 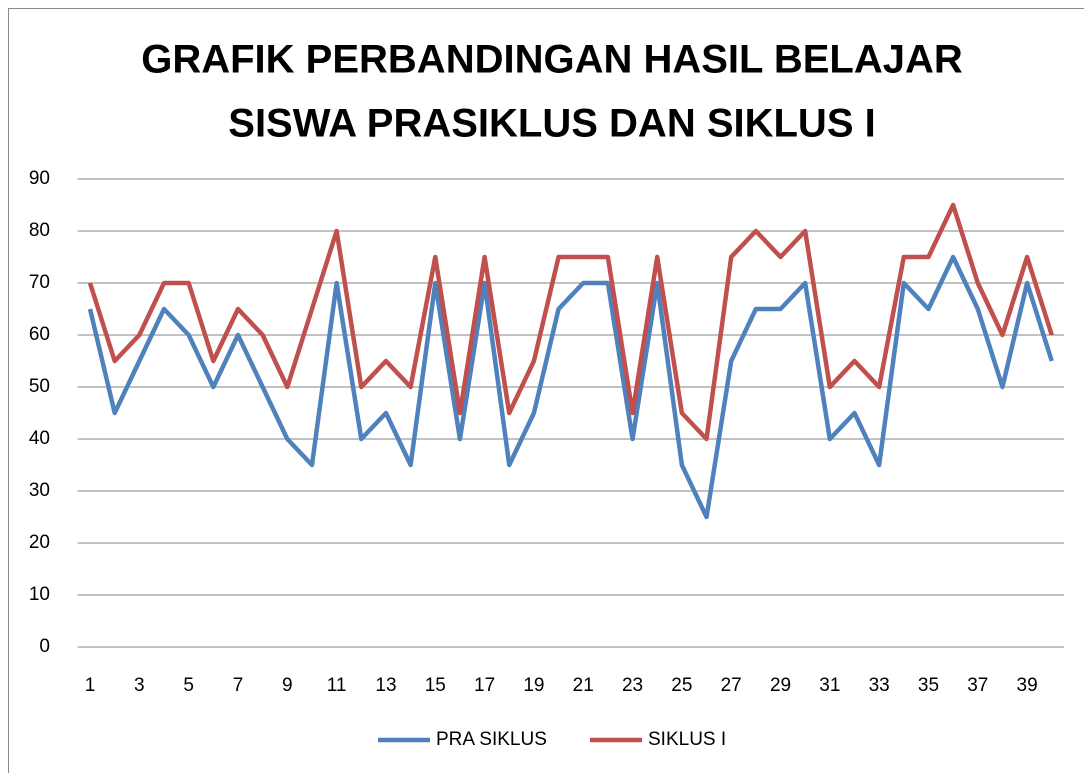 What do you see at coordinates (90, 685) in the screenshot?
I see `x-tick-label: 1` at bounding box center [90, 685].